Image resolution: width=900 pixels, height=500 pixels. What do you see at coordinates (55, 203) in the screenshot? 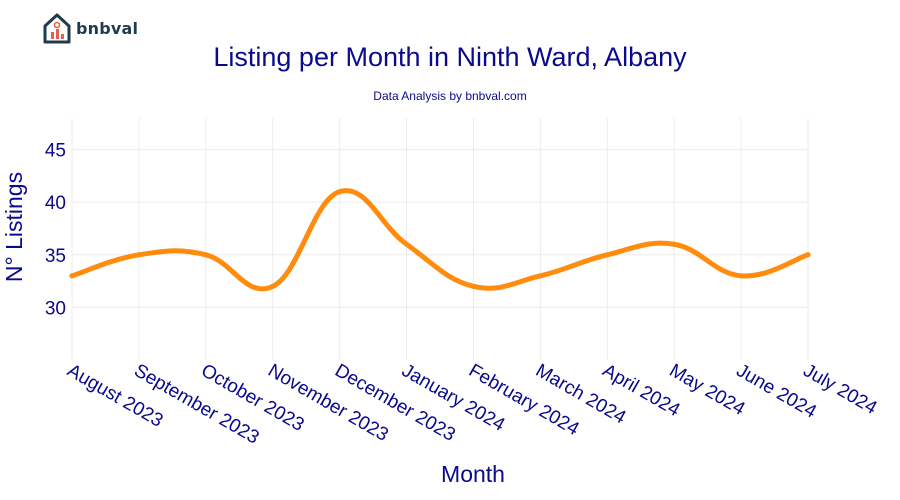
I see `y-tick-label: 40` at bounding box center [55, 203].